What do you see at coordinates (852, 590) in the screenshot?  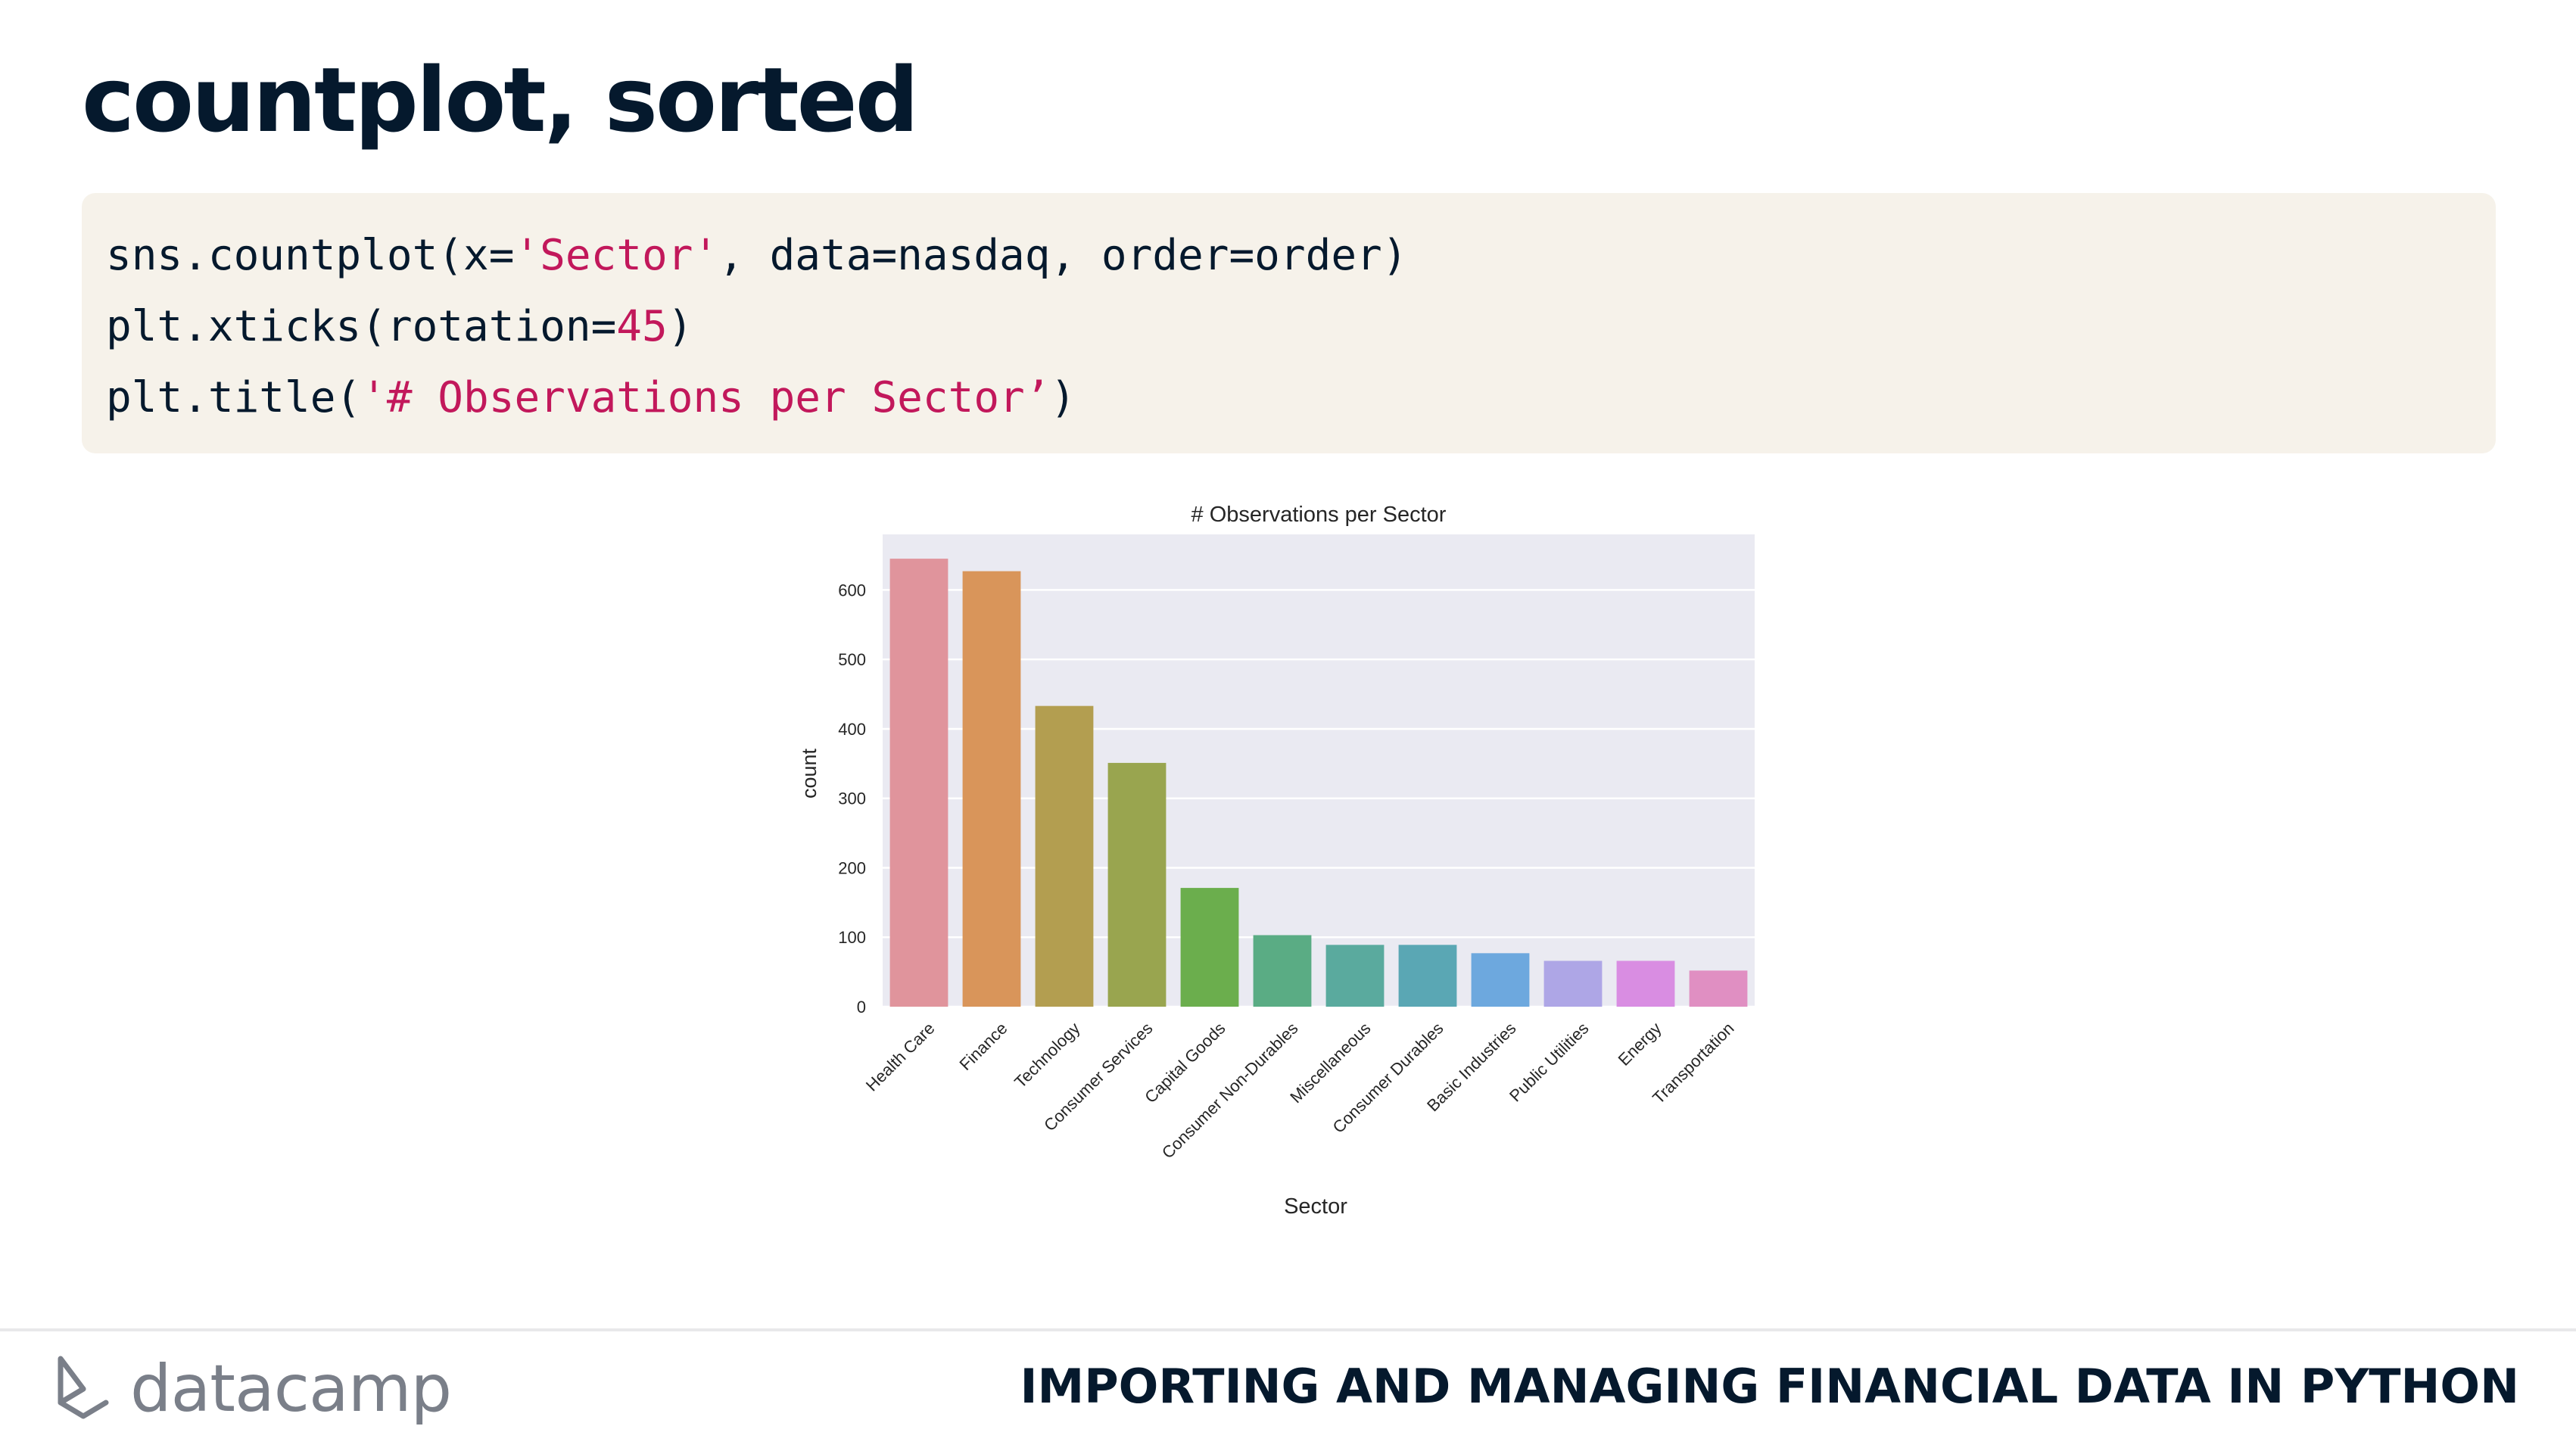 I see `y-tick-label: 600` at bounding box center [852, 590].